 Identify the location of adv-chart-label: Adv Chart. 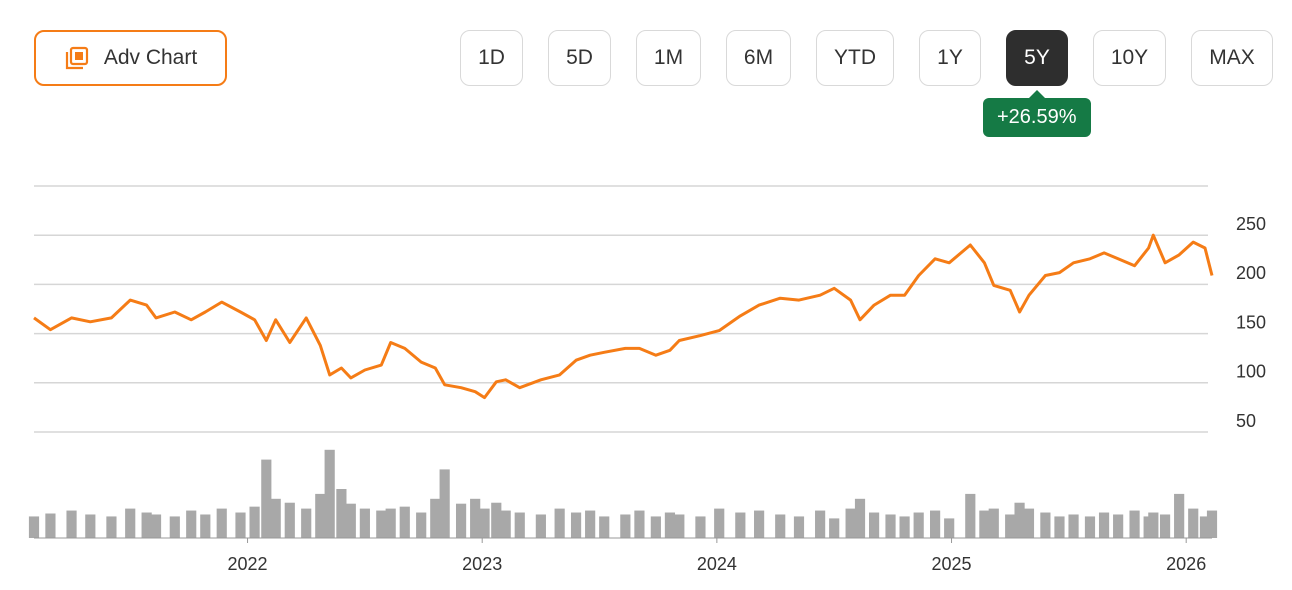
(150, 57).